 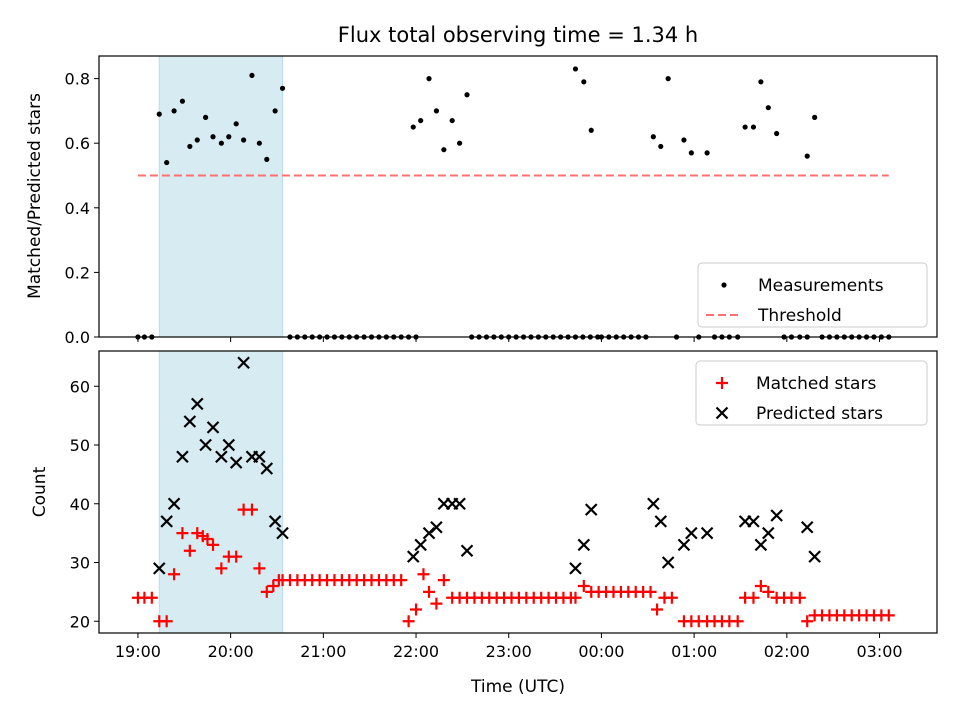 What do you see at coordinates (138, 651) in the screenshot?
I see `x-tick-label: 19:00` at bounding box center [138, 651].